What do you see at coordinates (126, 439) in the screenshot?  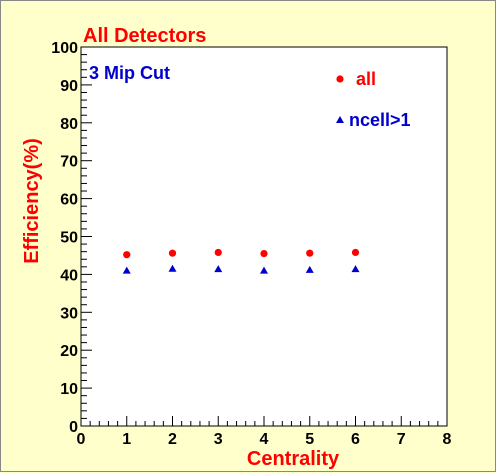 I see `x-tick-label: 1` at bounding box center [126, 439].